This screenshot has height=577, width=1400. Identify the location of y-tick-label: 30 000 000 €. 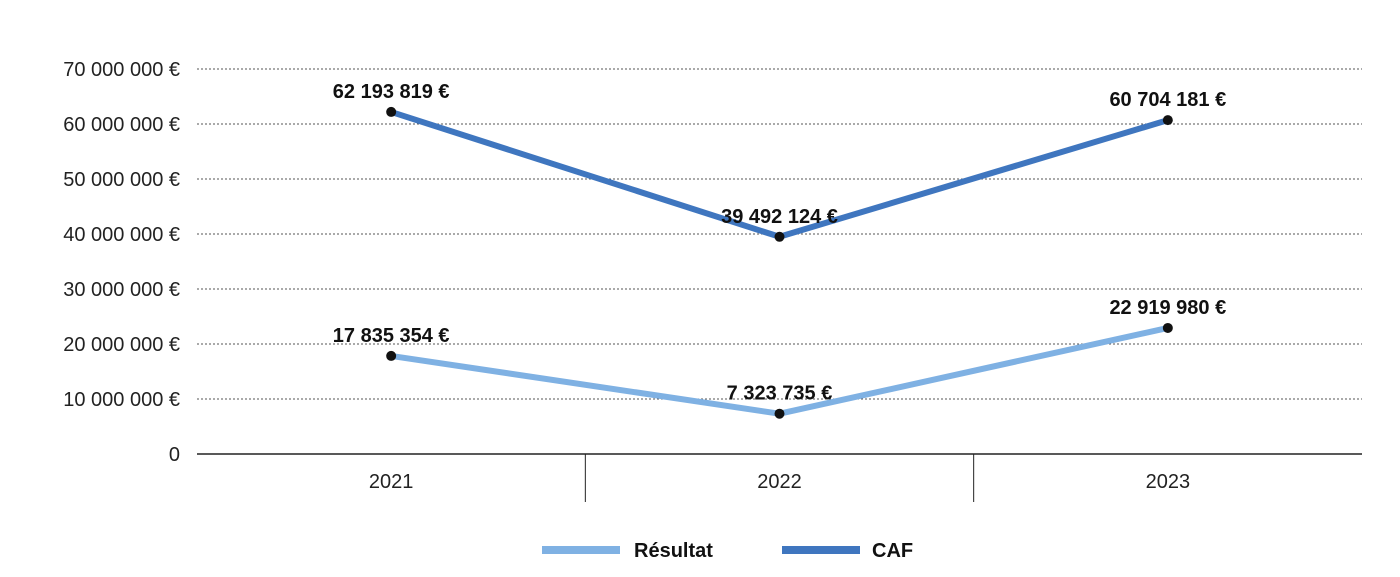
(121, 290).